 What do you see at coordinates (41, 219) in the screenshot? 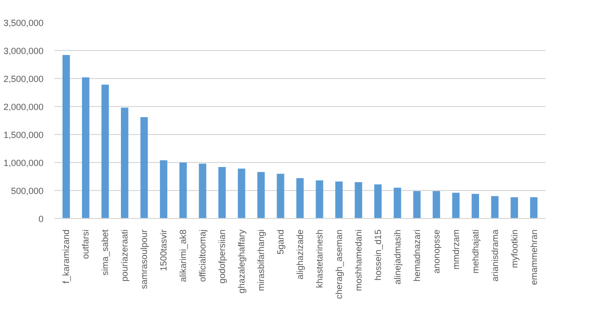
I see `y-tick-label: 0` at bounding box center [41, 219].